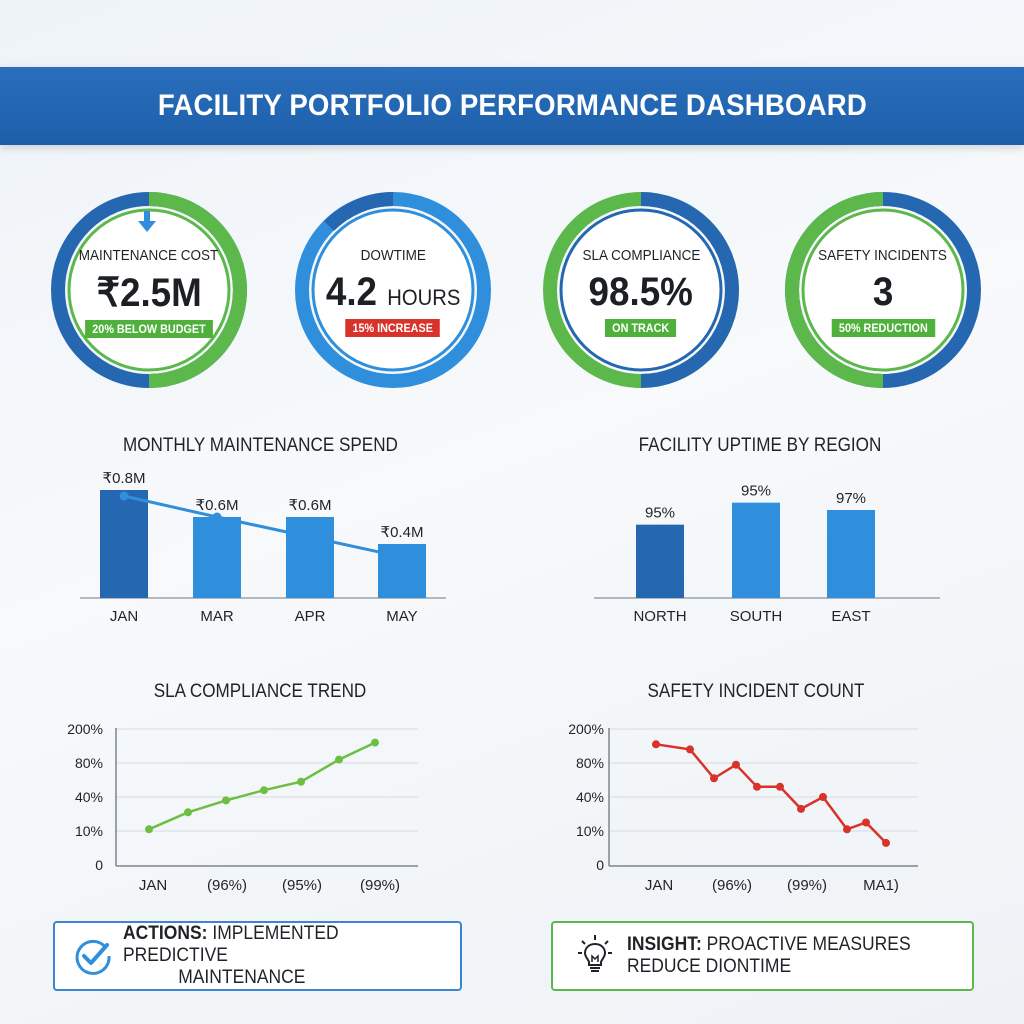 The height and width of the screenshot is (1024, 1024). I want to click on chart-title-safety-count: SAFETY INCIDENT COUNT, so click(756, 691).